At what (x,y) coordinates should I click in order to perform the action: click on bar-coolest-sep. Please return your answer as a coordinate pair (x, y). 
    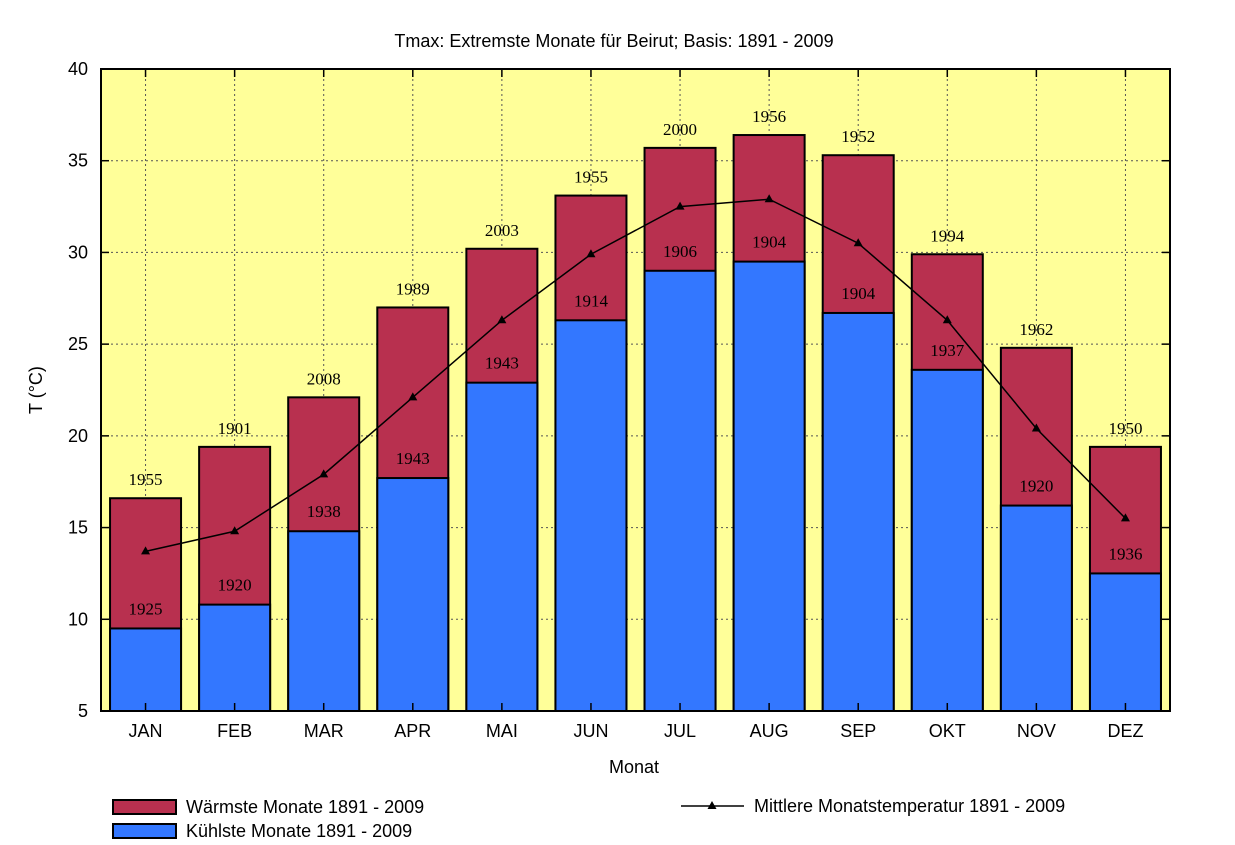
    Looking at the image, I should click on (858, 511).